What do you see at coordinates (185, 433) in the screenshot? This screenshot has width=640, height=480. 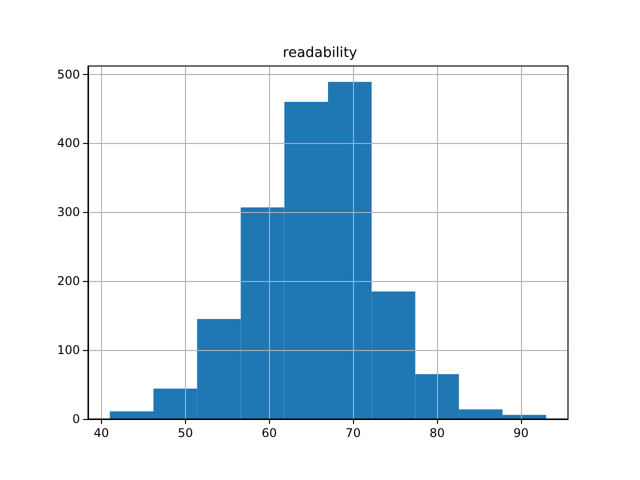 I see `x-tick-label: 50` at bounding box center [185, 433].